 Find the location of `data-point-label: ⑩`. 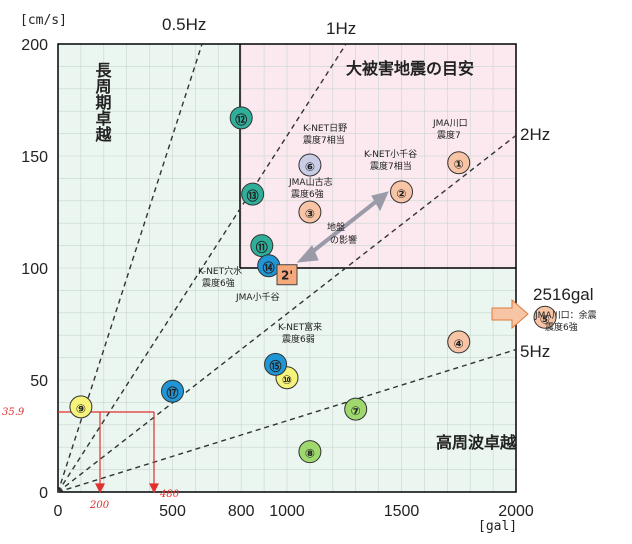

data-point-label: ⑩ is located at coordinates (287, 380).